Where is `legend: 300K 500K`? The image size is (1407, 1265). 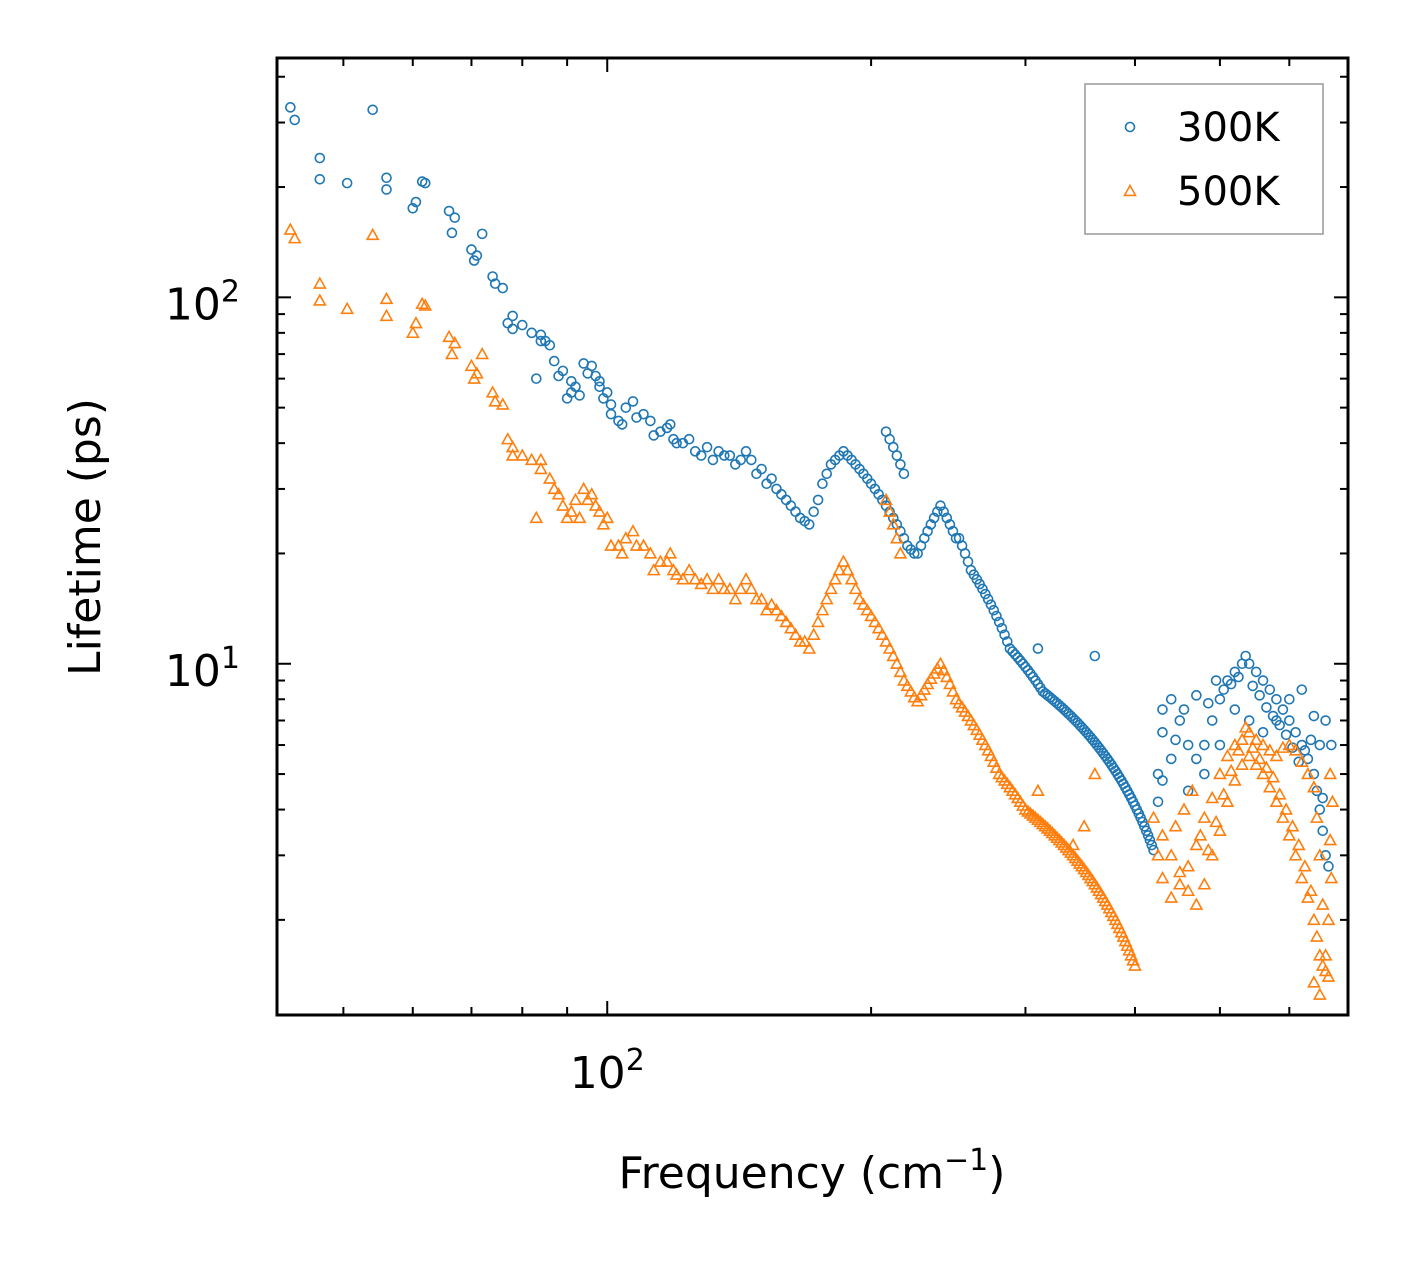 legend: 300K 500K is located at coordinates (1204, 159).